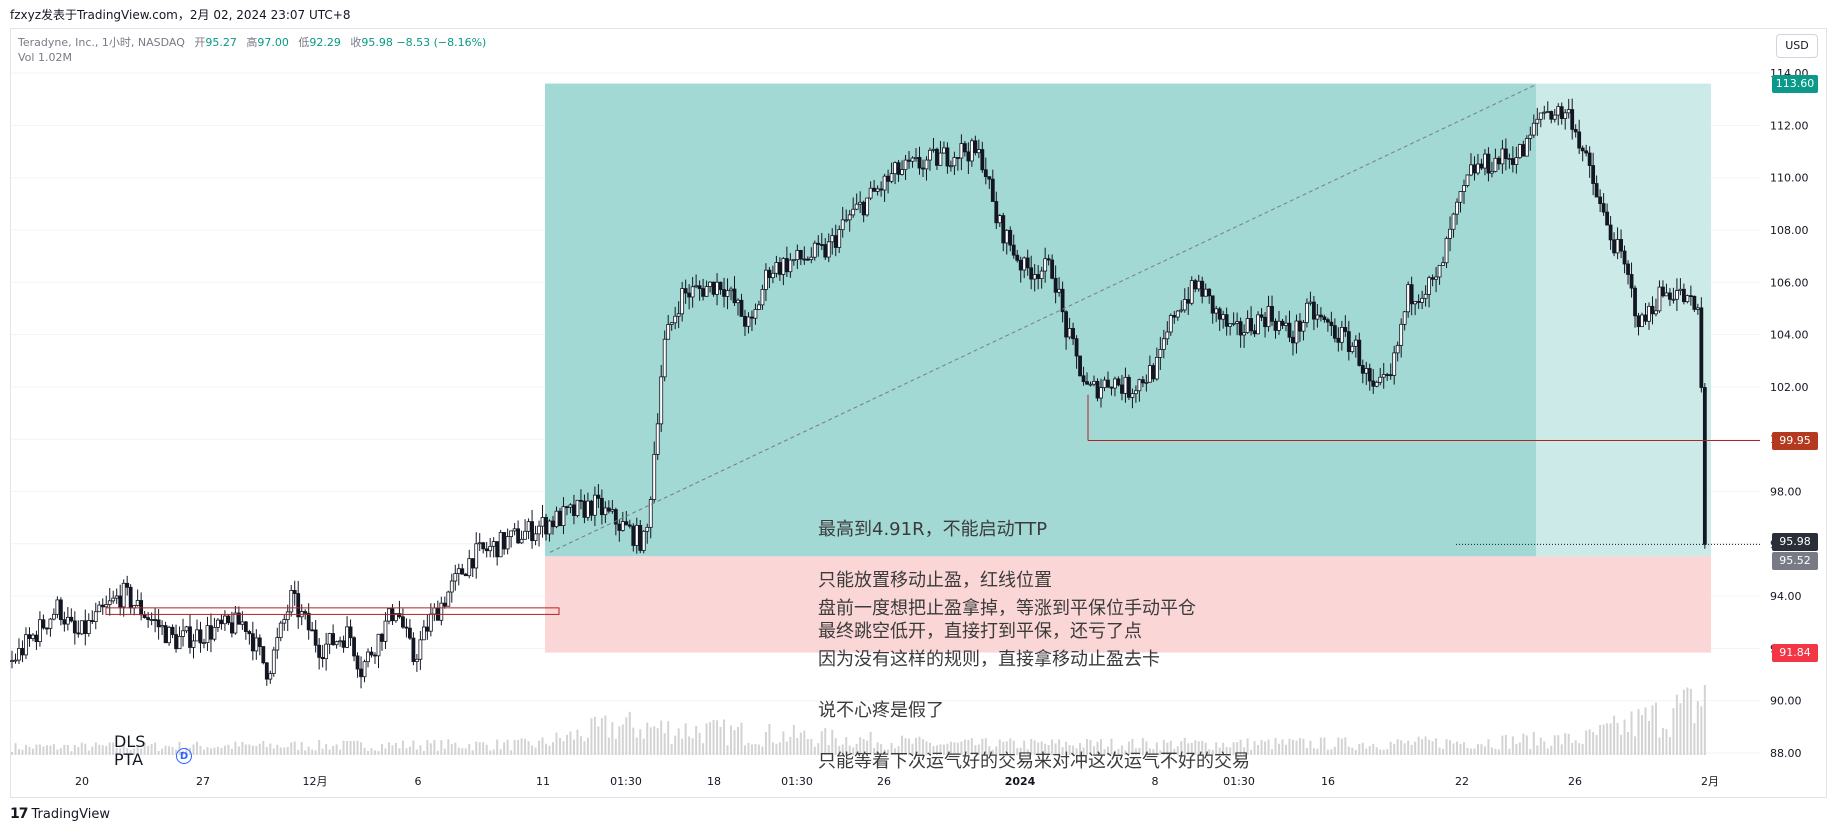 This screenshot has height=832, width=1835. I want to click on tradingview-brand: 17 TradingView, so click(60, 814).